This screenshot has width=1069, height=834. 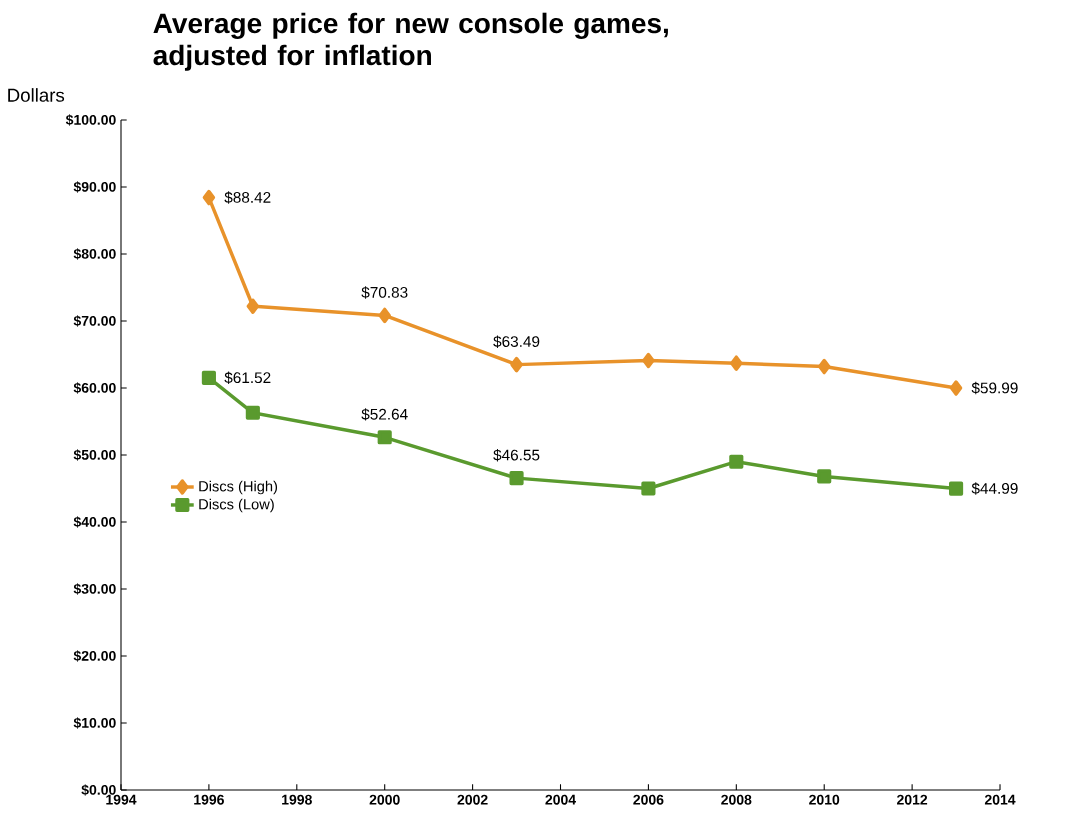 What do you see at coordinates (384, 292) in the screenshot?
I see `data-label: $70.83` at bounding box center [384, 292].